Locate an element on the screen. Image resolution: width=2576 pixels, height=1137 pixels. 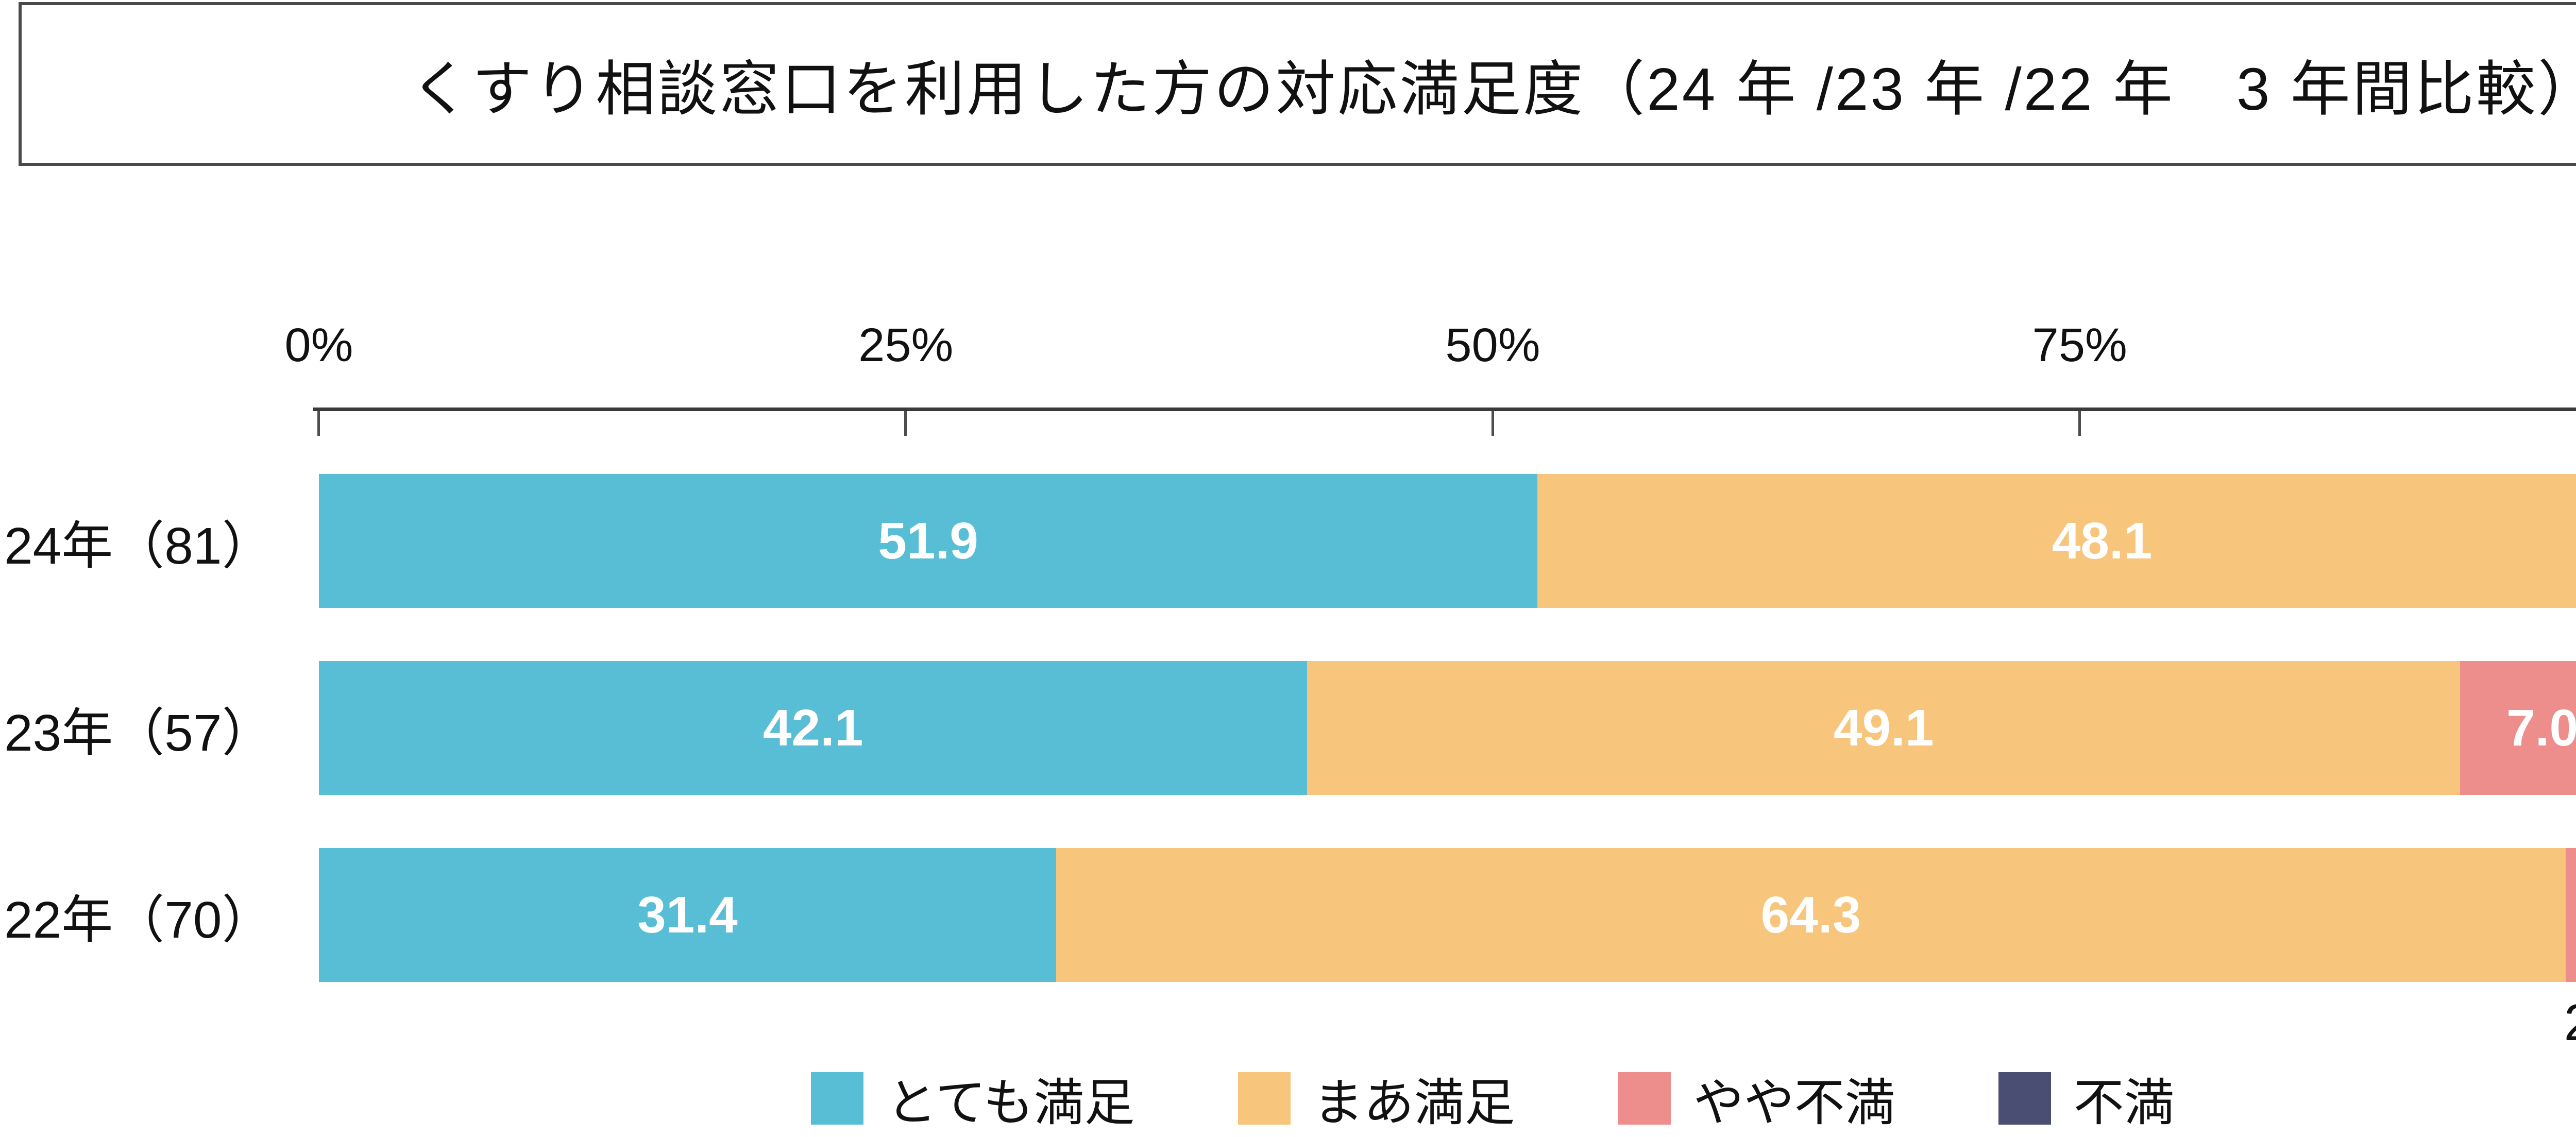
segment-value: 64.3 is located at coordinates (1811, 915).